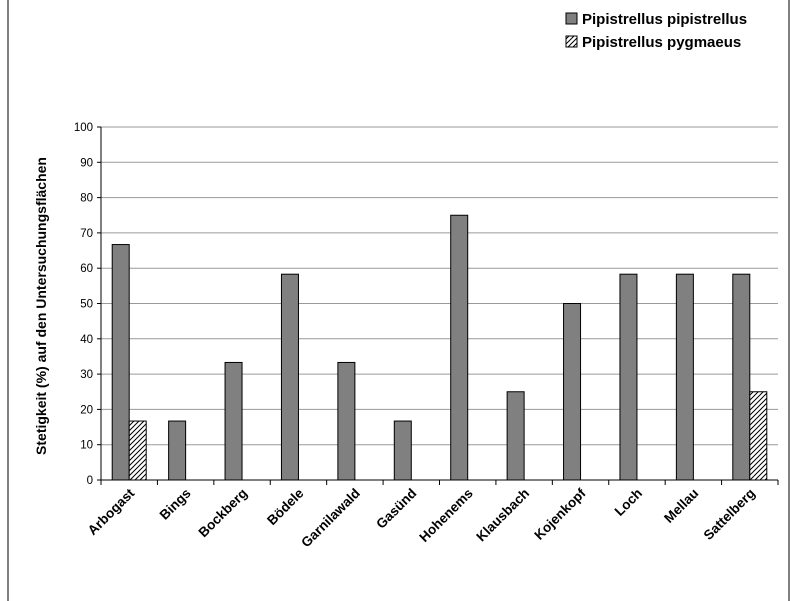 The width and height of the screenshot is (790, 601). What do you see at coordinates (86, 269) in the screenshot?
I see `y-tick-label: 60` at bounding box center [86, 269].